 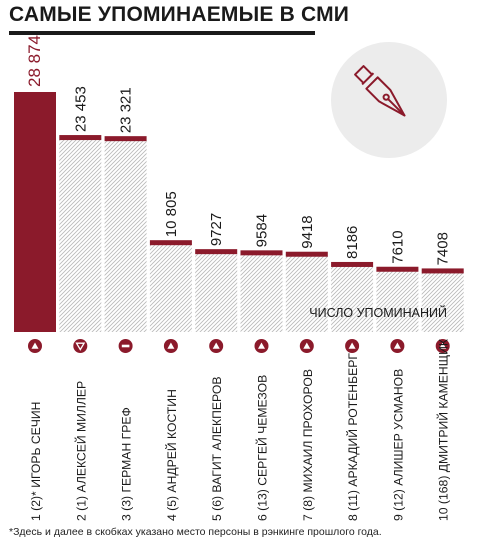 What do you see at coordinates (261, 230) in the screenshot?
I see `value-label-6: 9584` at bounding box center [261, 230].